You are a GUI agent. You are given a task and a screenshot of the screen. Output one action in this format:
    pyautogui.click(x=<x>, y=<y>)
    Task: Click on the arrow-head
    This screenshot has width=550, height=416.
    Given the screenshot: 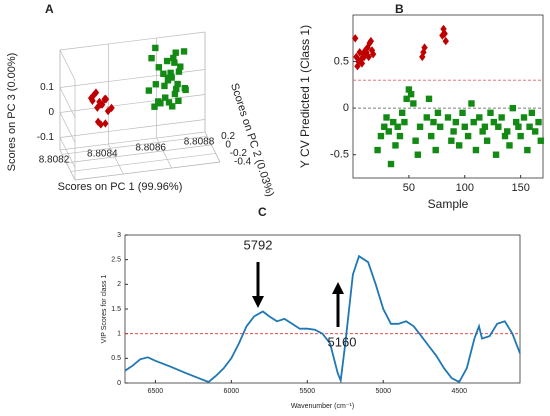 What is the action you would take?
    pyautogui.click(x=258, y=302)
    